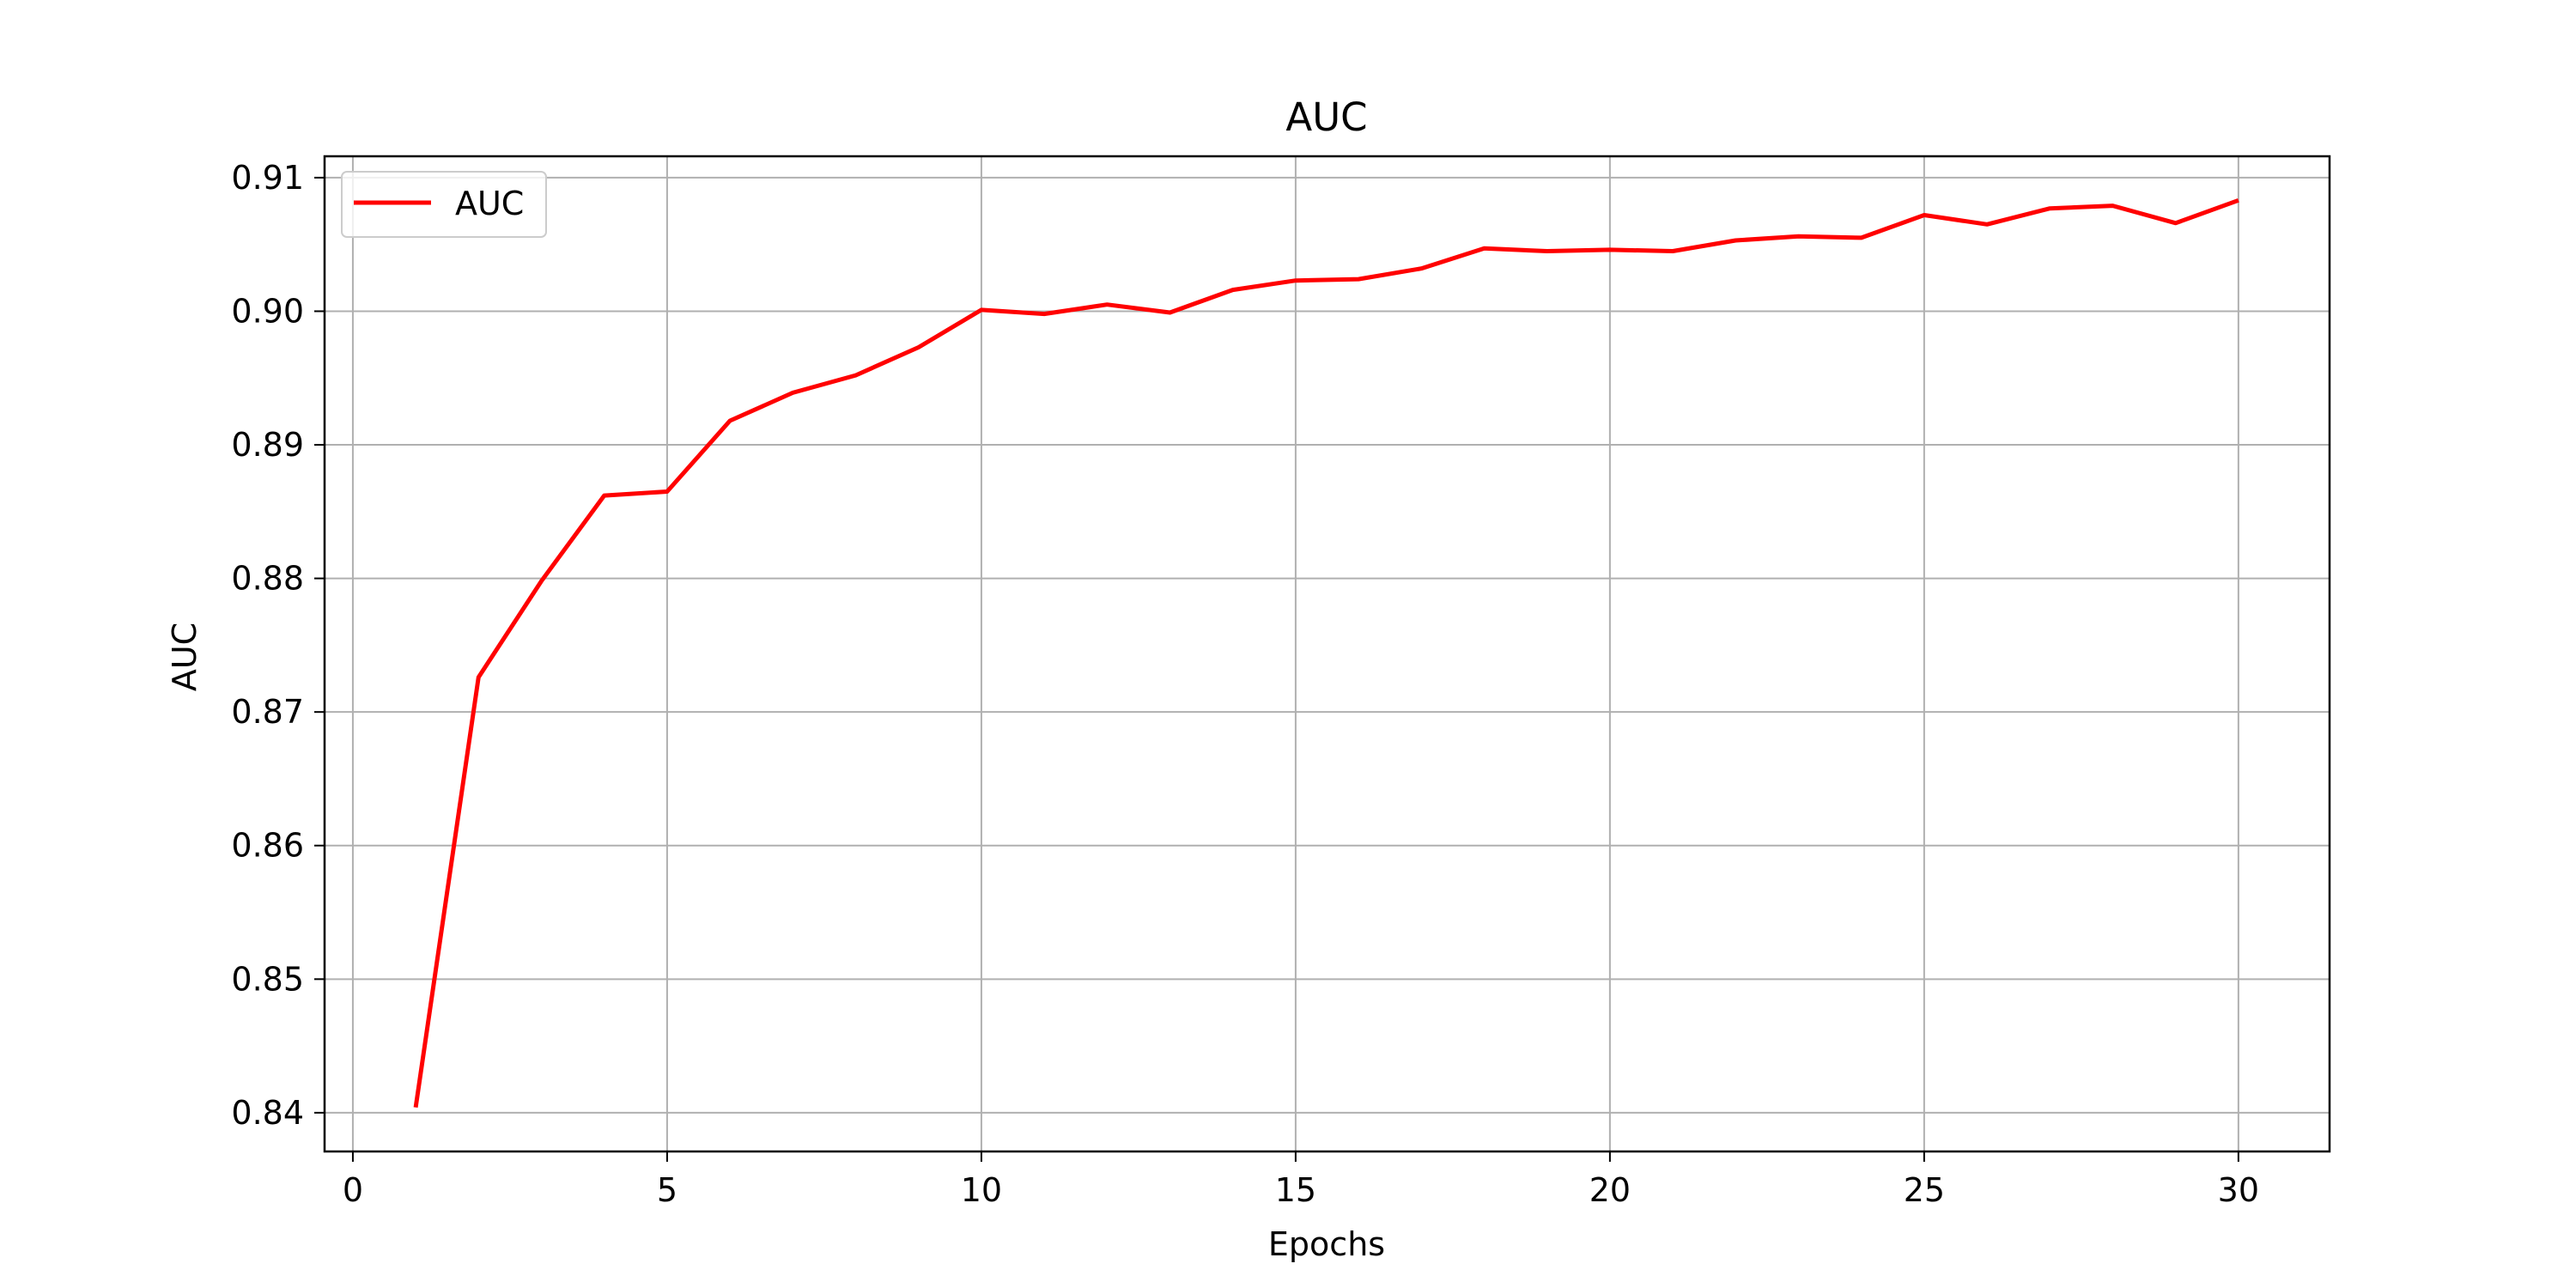 The width and height of the screenshot is (2576, 1288). What do you see at coordinates (268, 311) in the screenshot?
I see `y-tick-label: 0.90` at bounding box center [268, 311].